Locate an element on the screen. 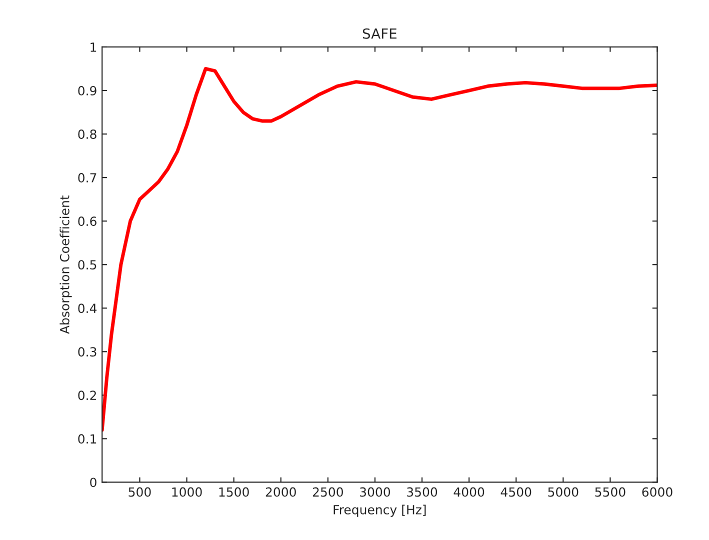 The height and width of the screenshot is (540, 709). x-tick-label: 2000 is located at coordinates (281, 492).